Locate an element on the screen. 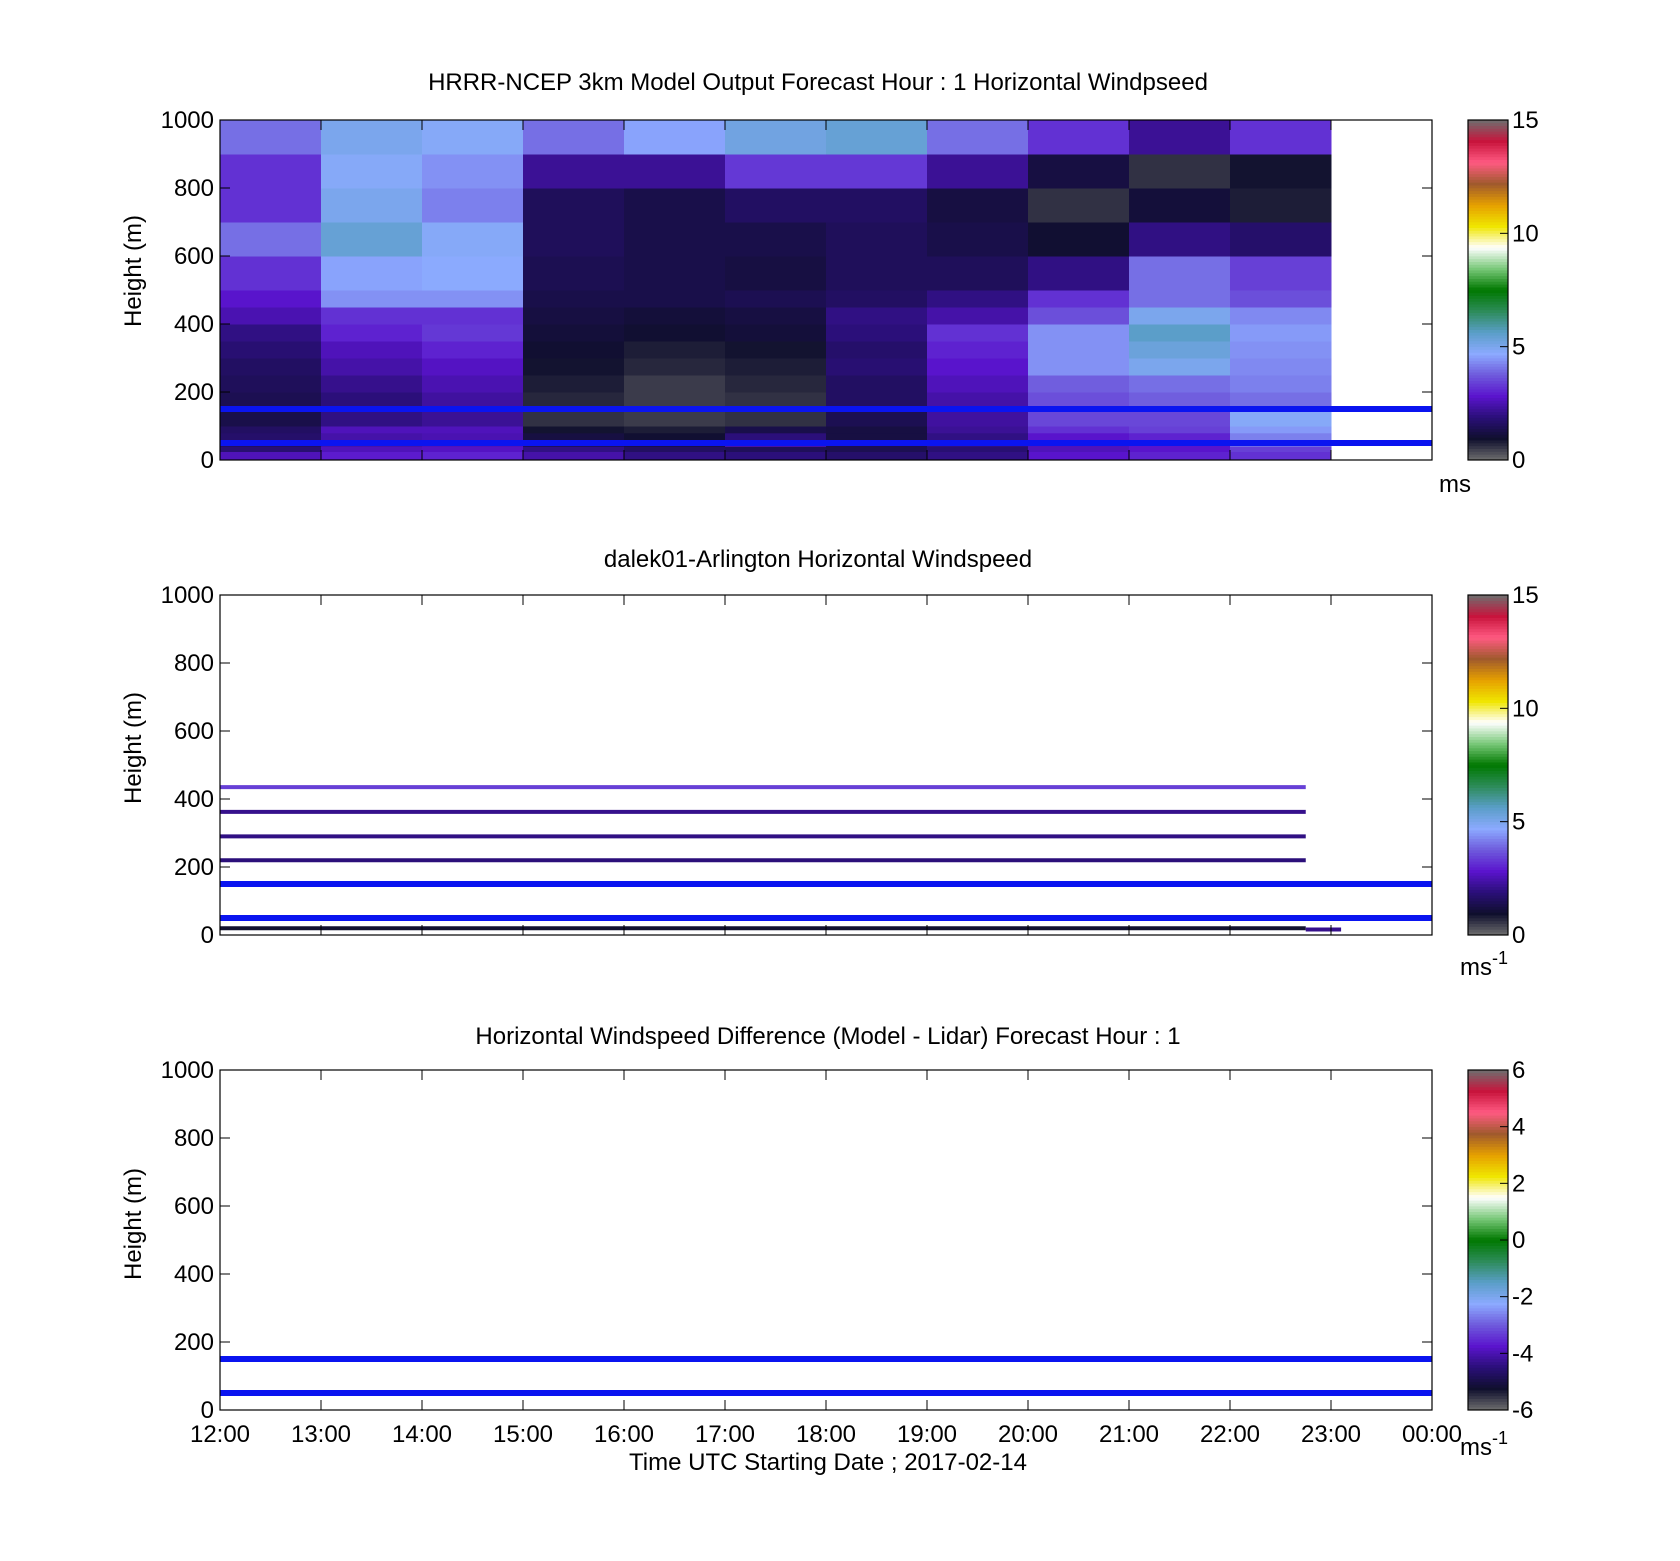 This screenshot has height=1561, width=1680. y-tick-label: 200 is located at coordinates (194, 867).